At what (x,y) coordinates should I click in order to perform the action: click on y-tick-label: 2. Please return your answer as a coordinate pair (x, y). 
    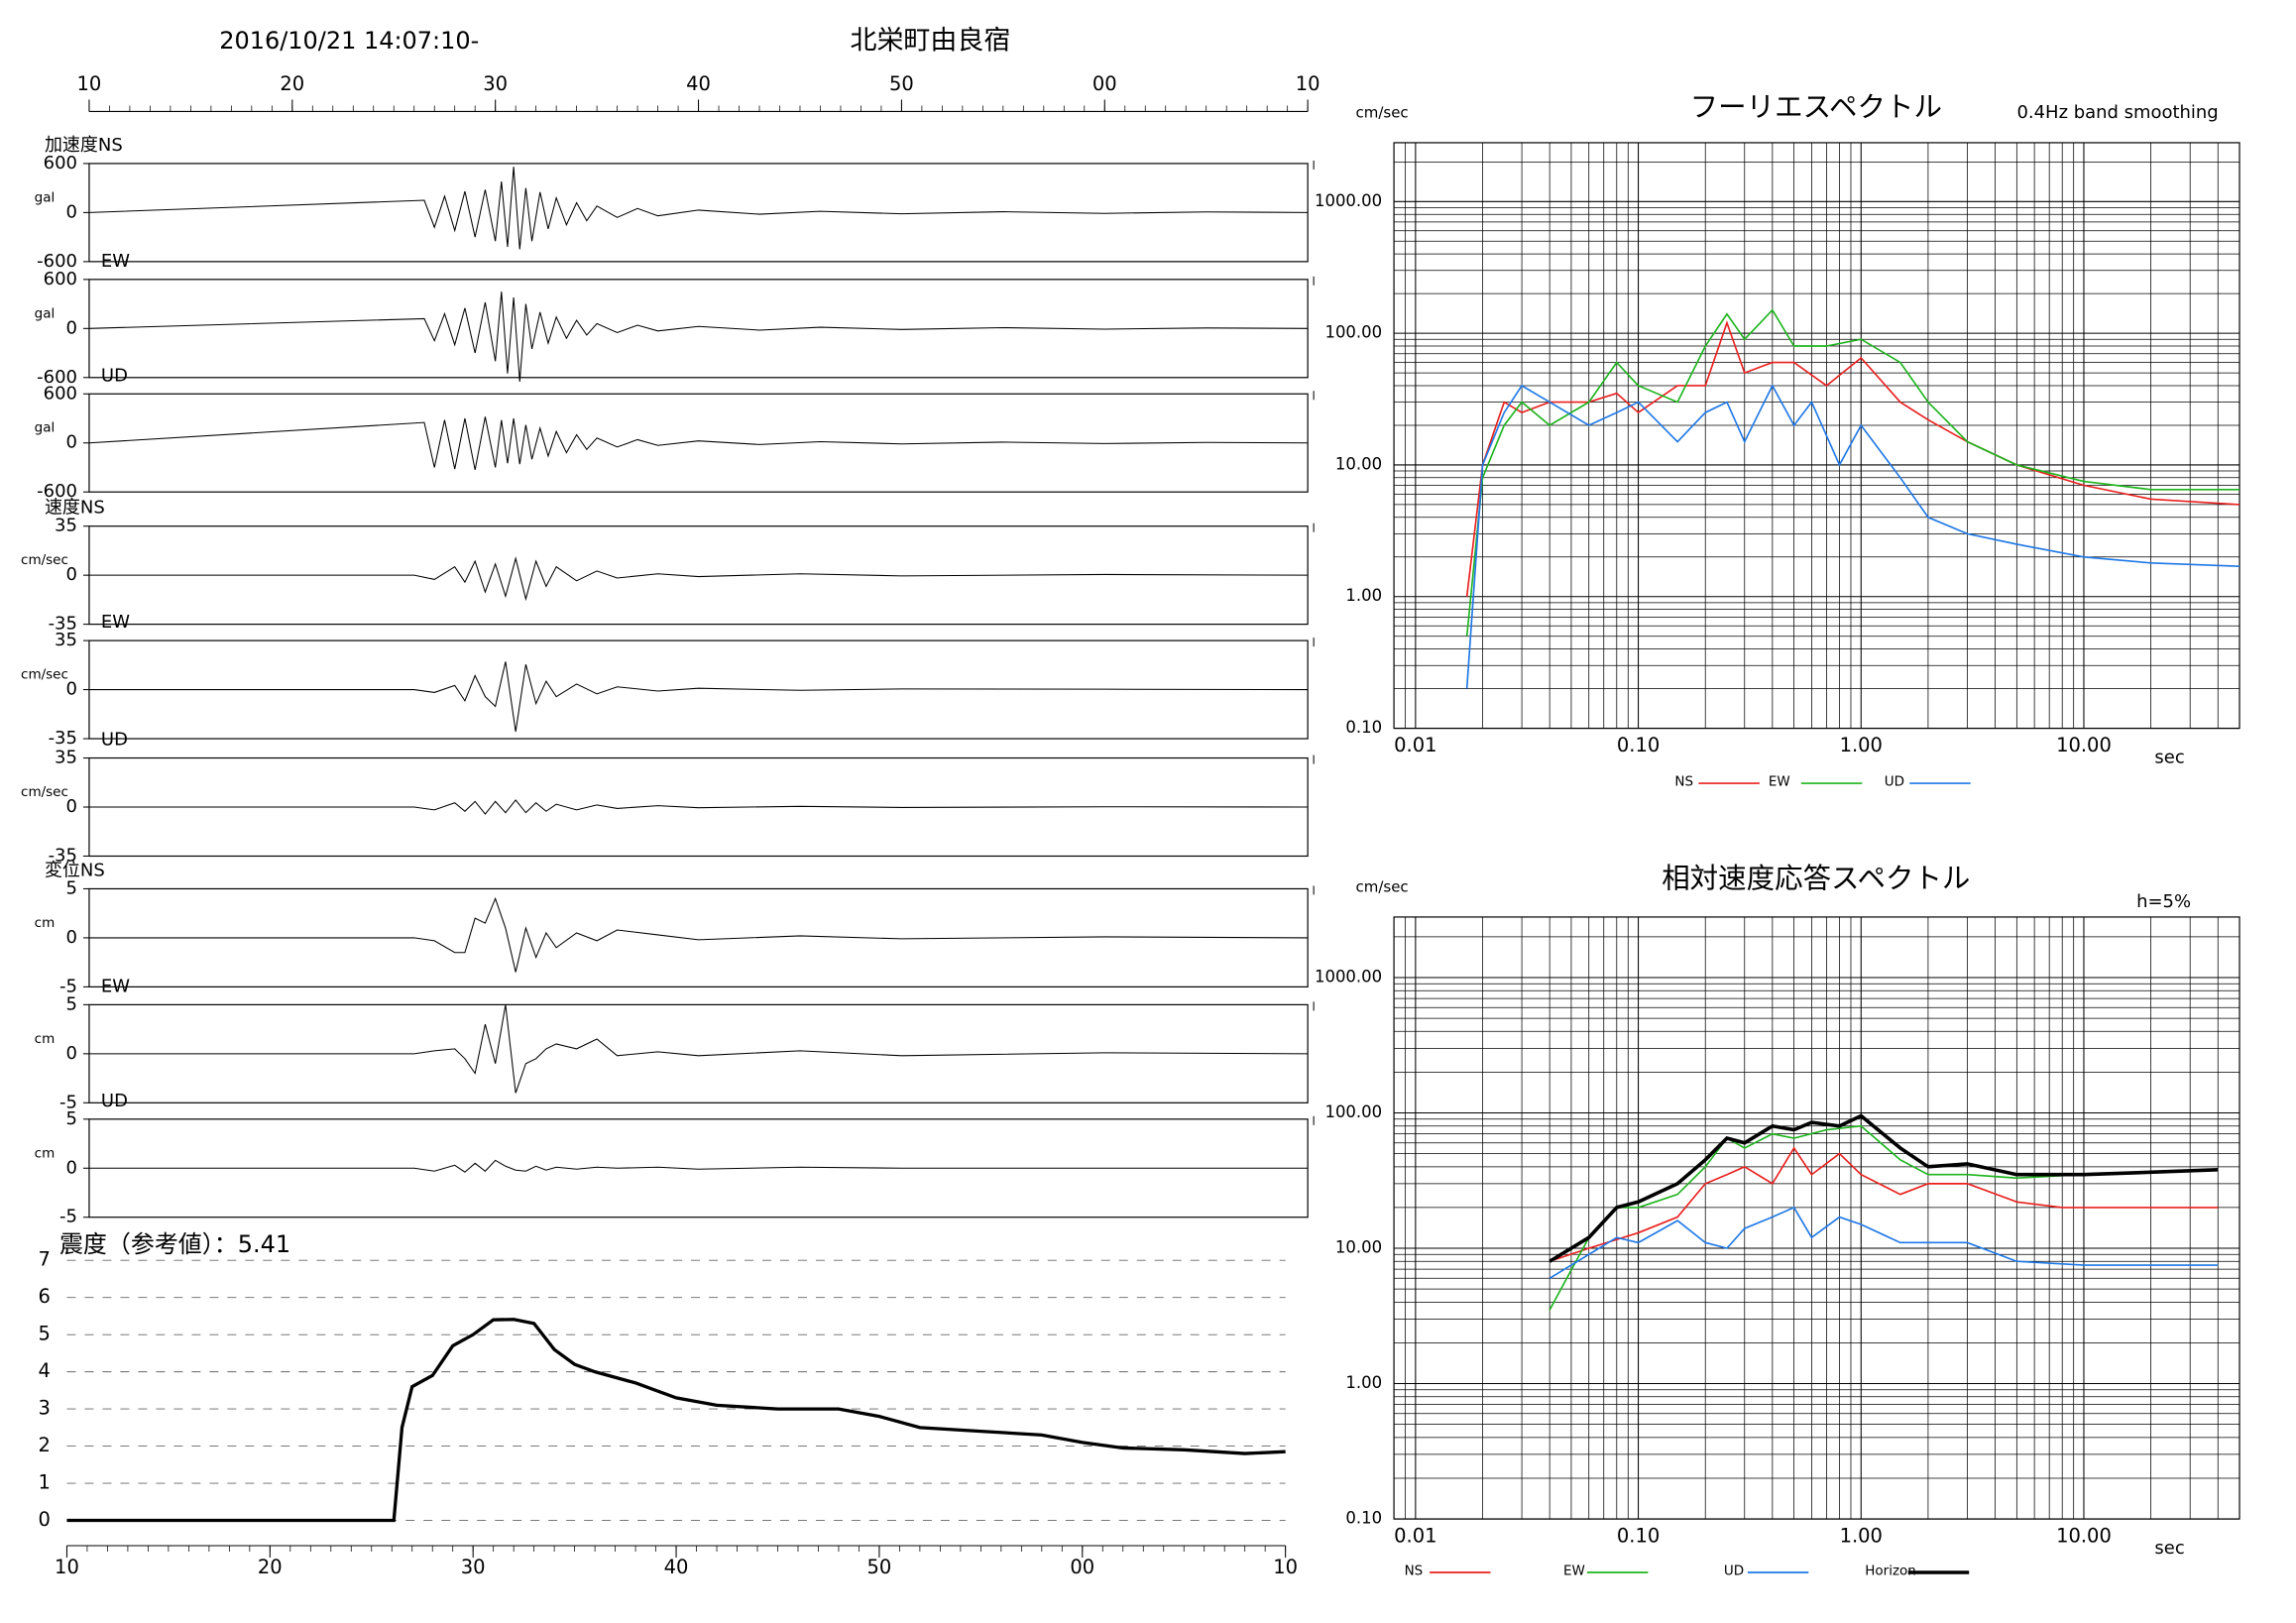
    Looking at the image, I should click on (45, 1445).